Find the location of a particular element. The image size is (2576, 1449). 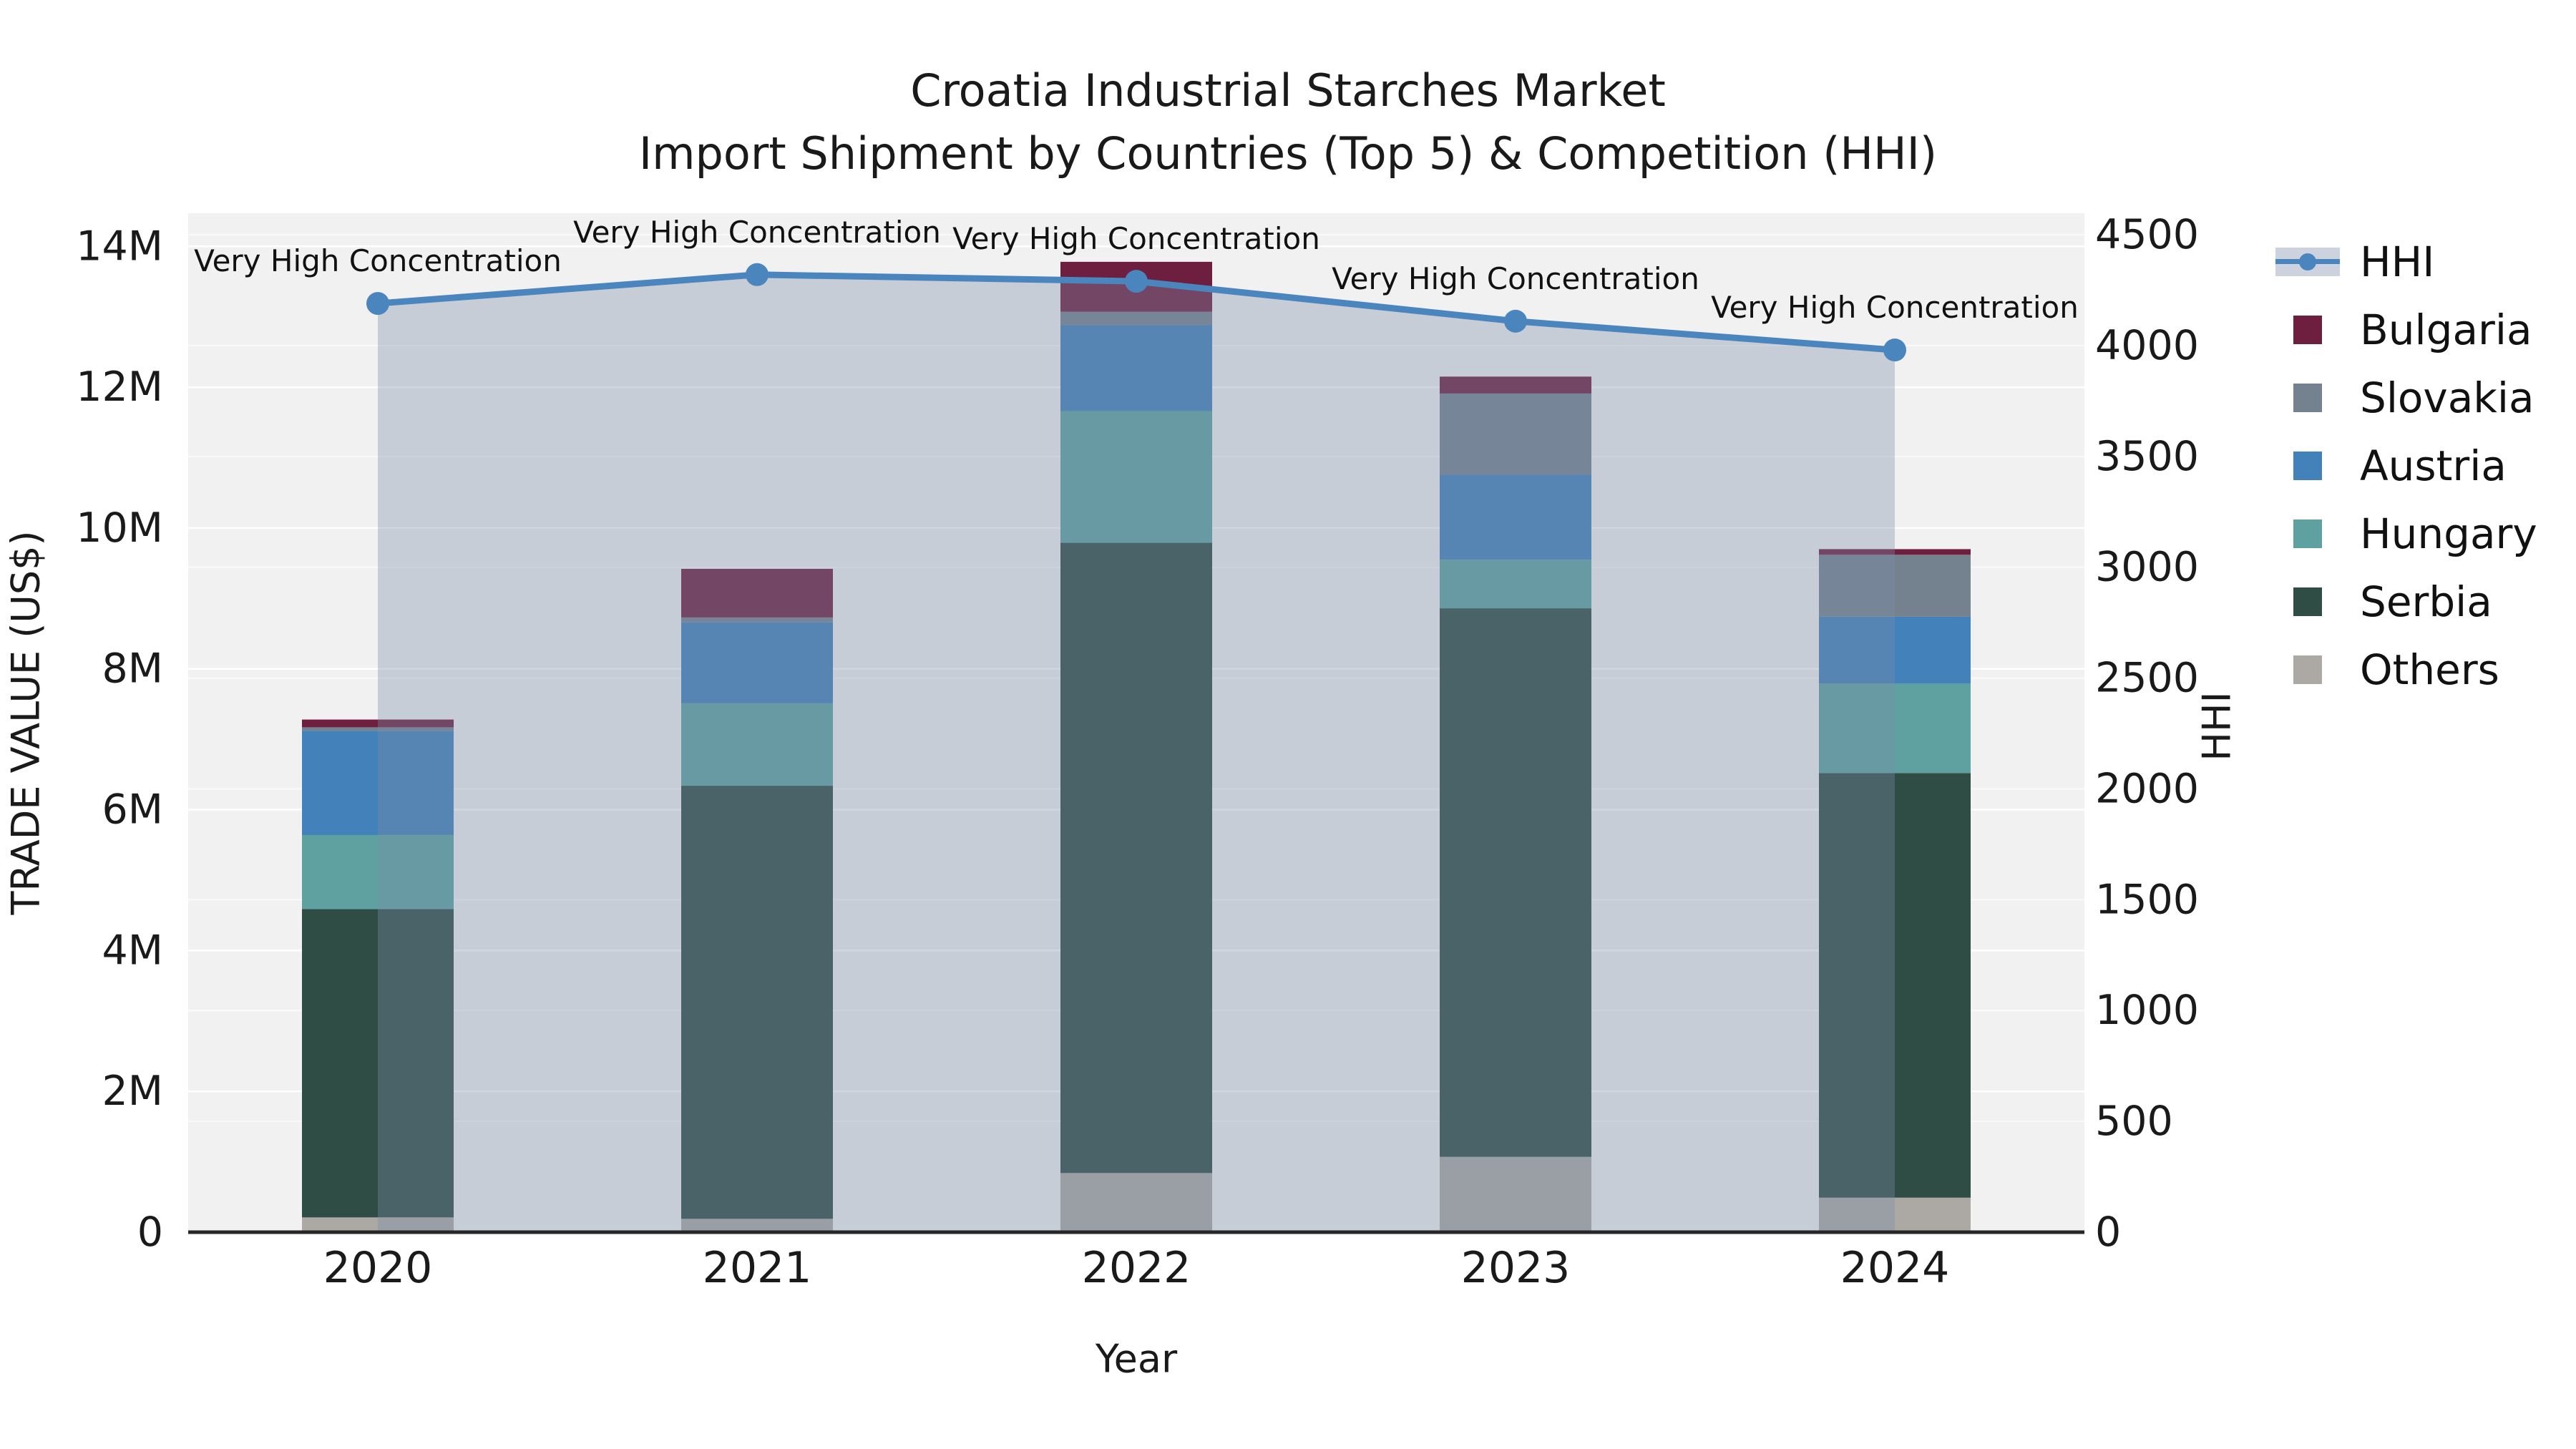

bar-others-2023 is located at coordinates (1515, 1194).